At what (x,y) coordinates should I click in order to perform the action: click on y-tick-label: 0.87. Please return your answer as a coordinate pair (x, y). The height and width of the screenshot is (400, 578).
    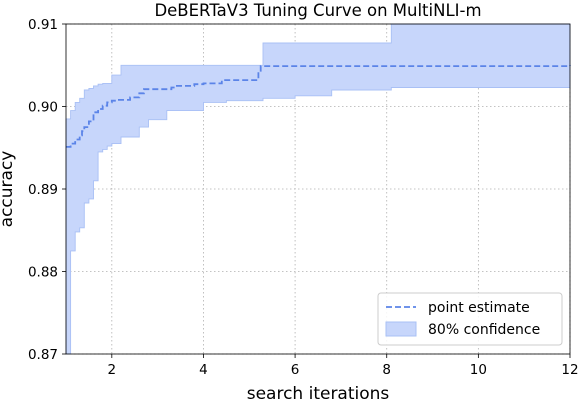
    Looking at the image, I should click on (43, 355).